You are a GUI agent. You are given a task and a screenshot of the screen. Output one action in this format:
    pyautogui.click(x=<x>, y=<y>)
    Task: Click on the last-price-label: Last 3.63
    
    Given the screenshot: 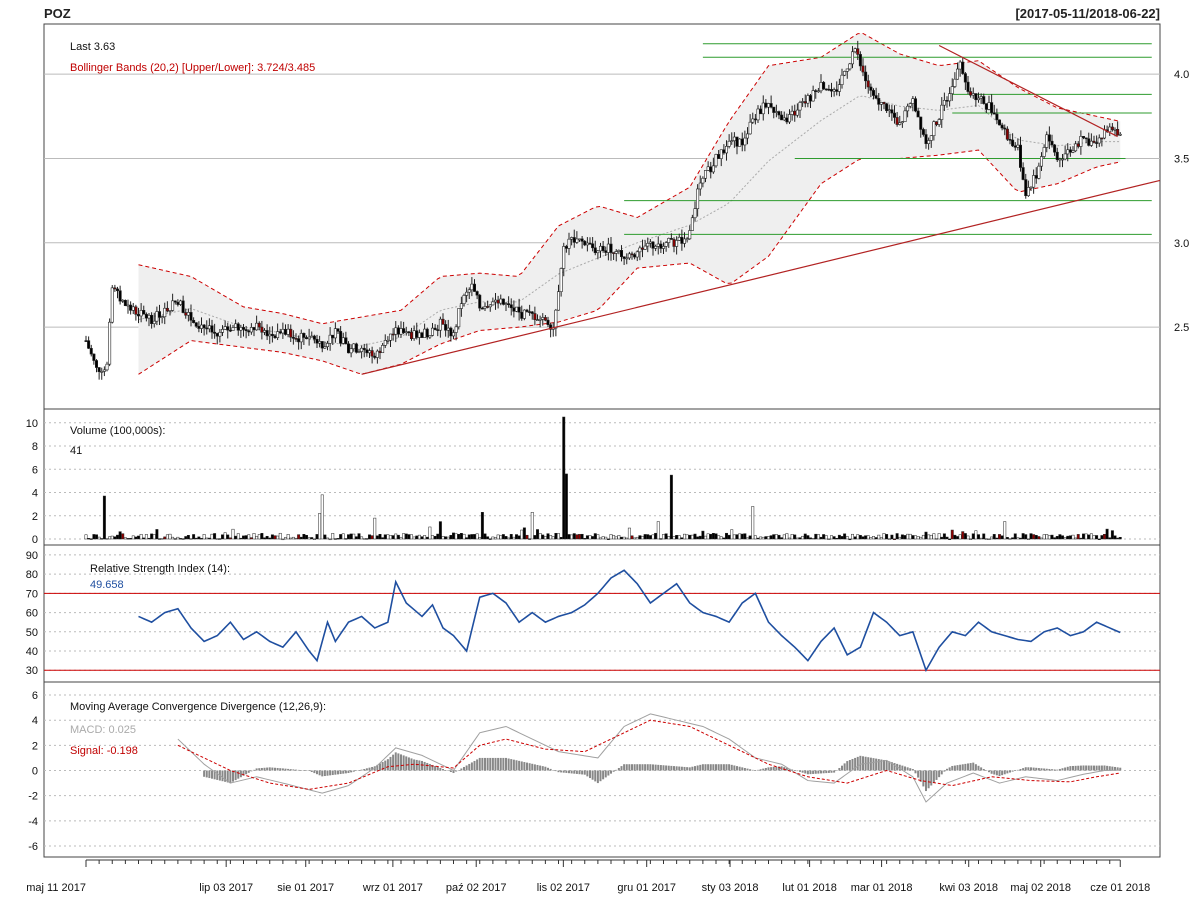 What is the action you would take?
    pyautogui.click(x=92, y=47)
    